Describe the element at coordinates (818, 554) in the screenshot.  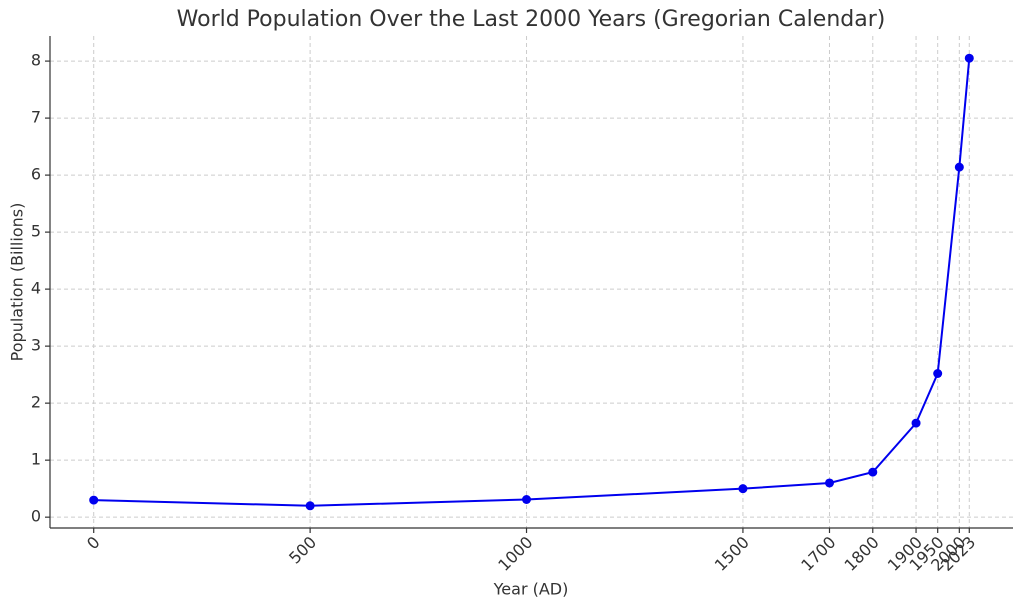
I see `x-tick-label: 1700` at that location.